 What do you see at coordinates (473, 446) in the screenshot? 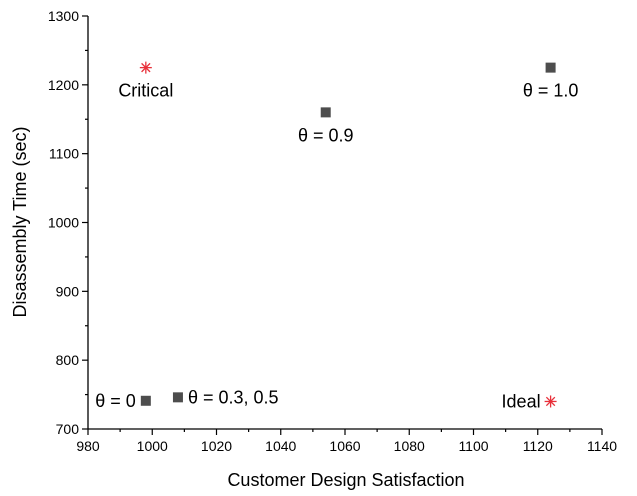
I see `x-tick-label: 1100` at bounding box center [473, 446].